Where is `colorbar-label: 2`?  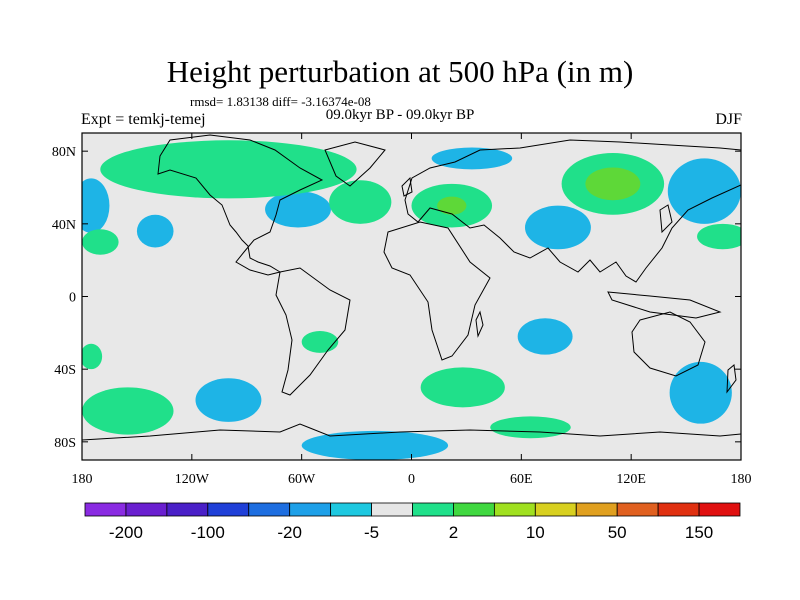
colorbar-label: 2 is located at coordinates (453, 532).